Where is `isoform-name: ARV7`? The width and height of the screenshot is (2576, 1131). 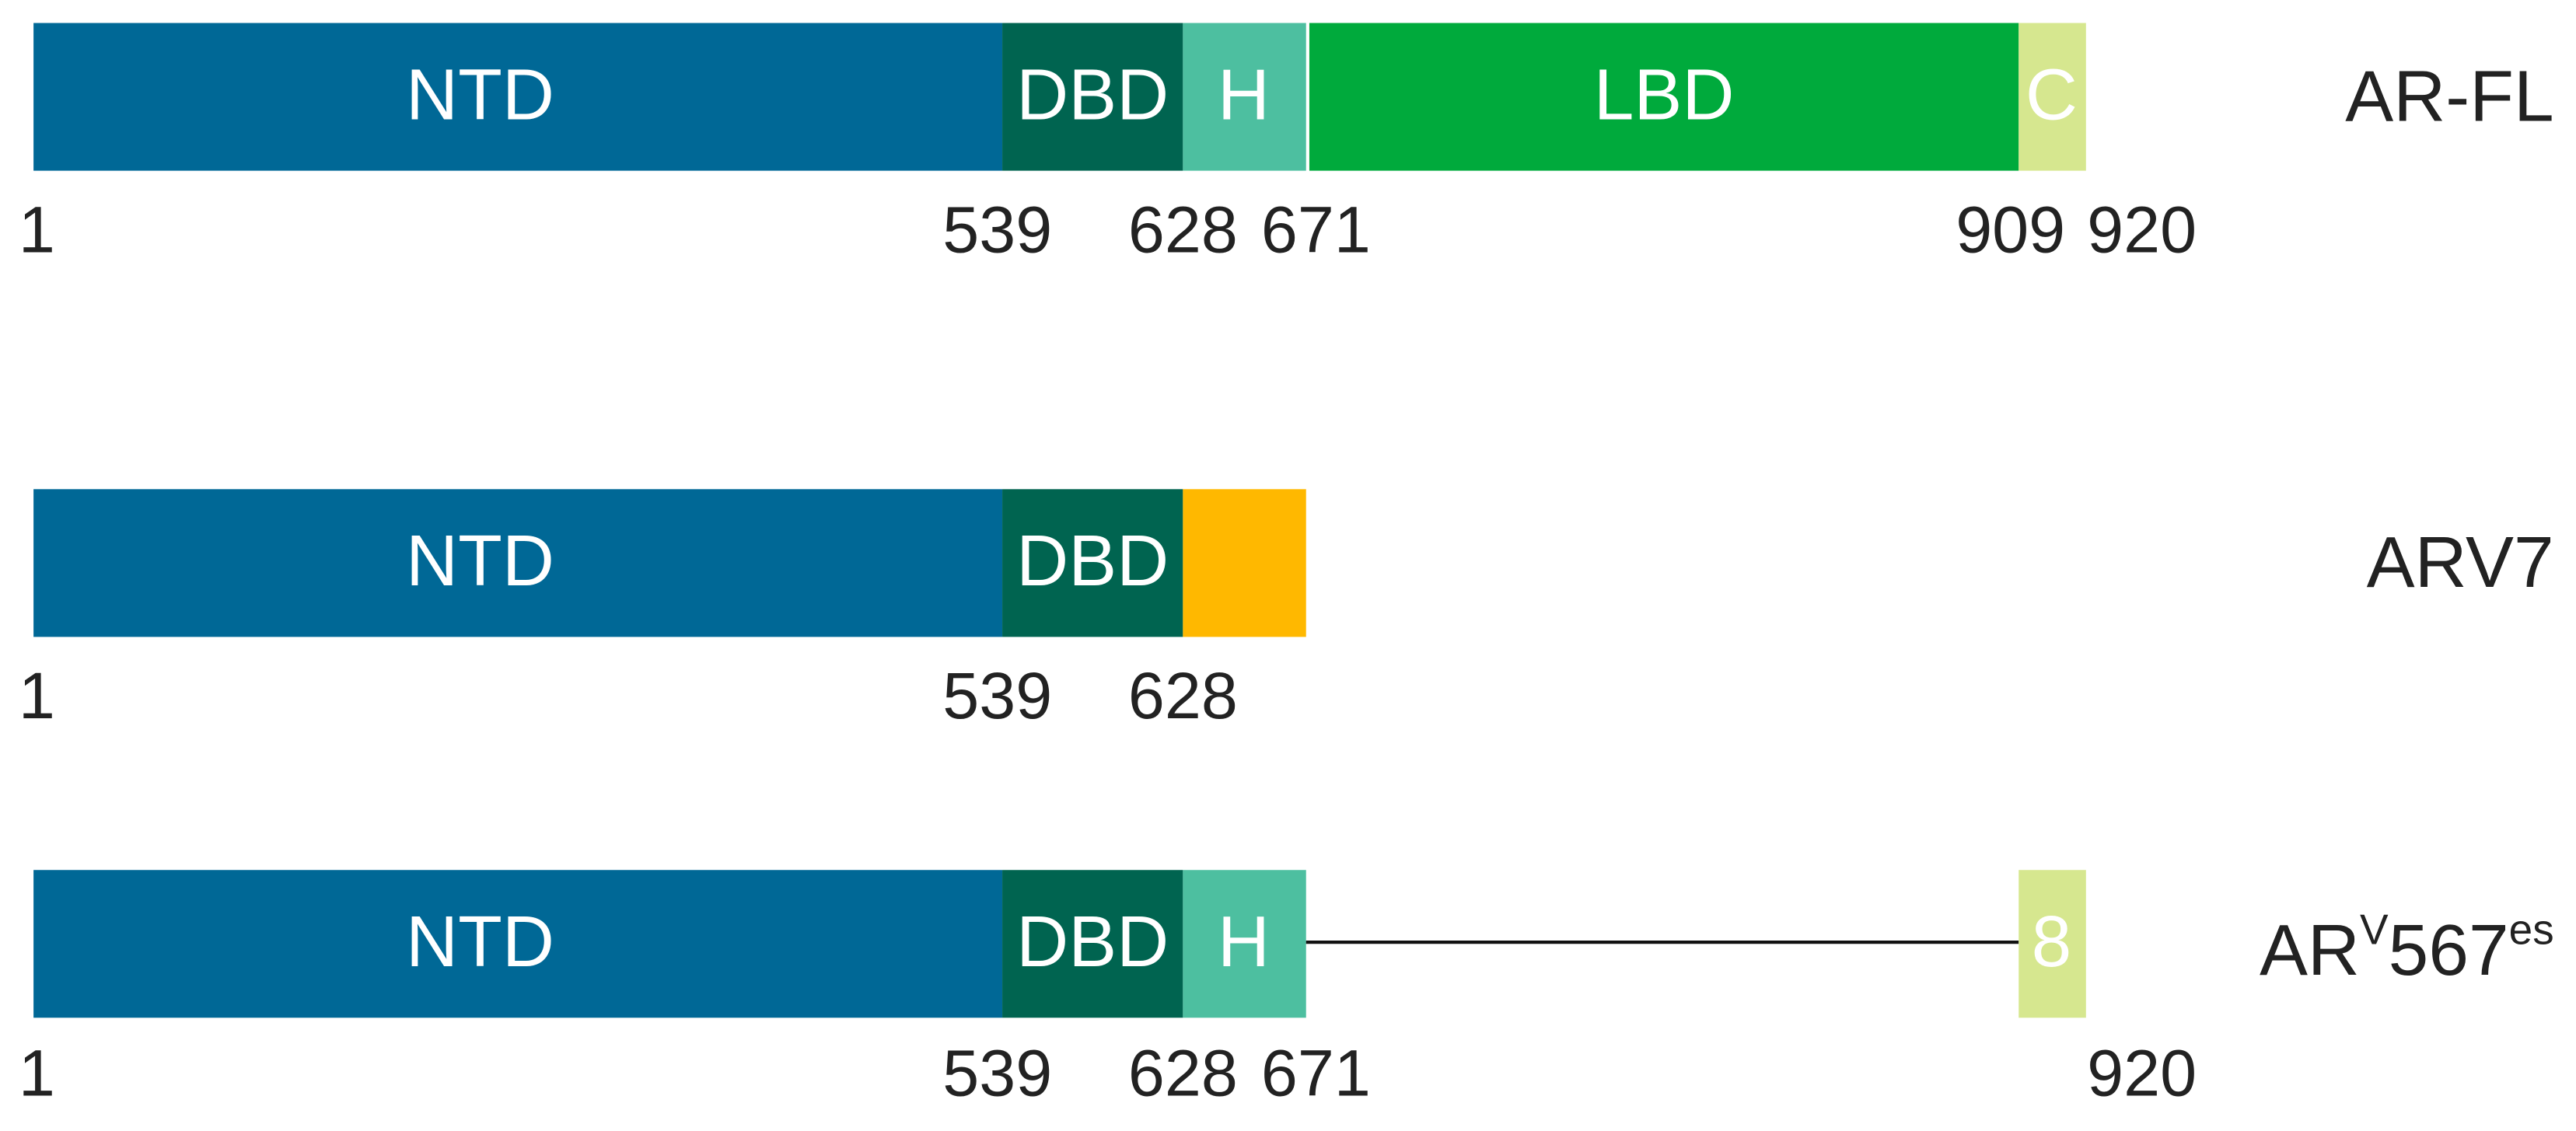
isoform-name: ARV7 is located at coordinates (2460, 562).